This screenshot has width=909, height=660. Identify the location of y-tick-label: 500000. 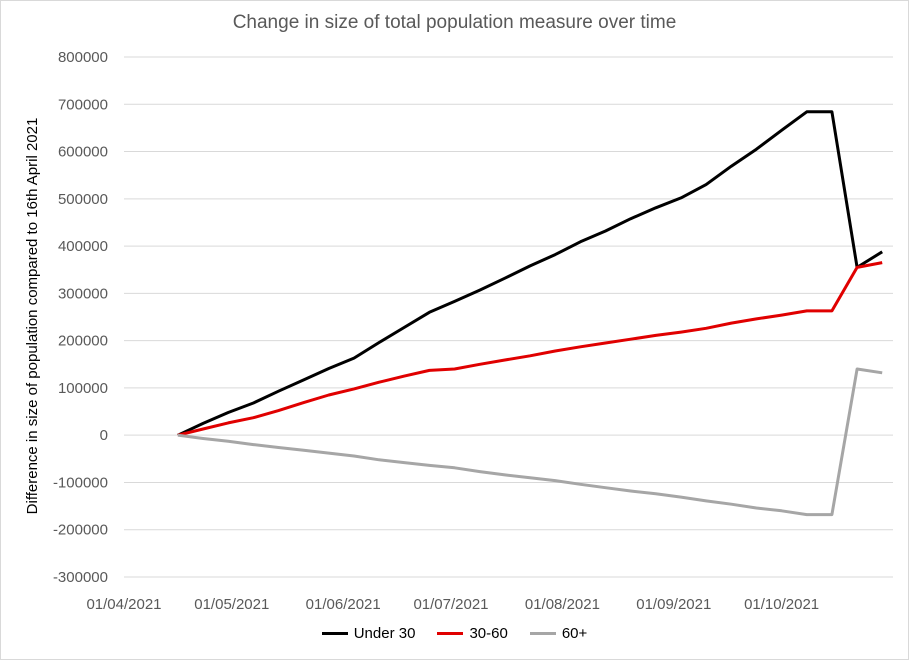
(83, 199).